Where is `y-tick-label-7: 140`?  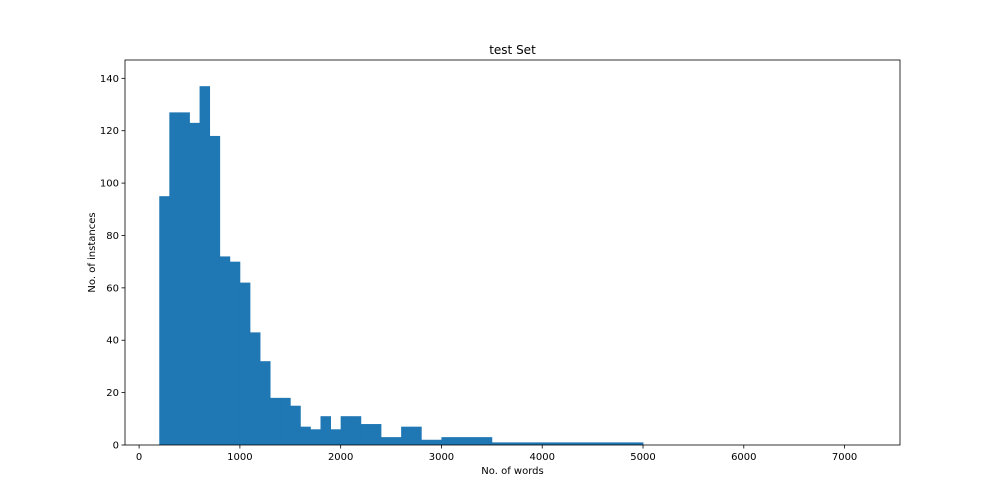 y-tick-label-7: 140 is located at coordinates (109, 79).